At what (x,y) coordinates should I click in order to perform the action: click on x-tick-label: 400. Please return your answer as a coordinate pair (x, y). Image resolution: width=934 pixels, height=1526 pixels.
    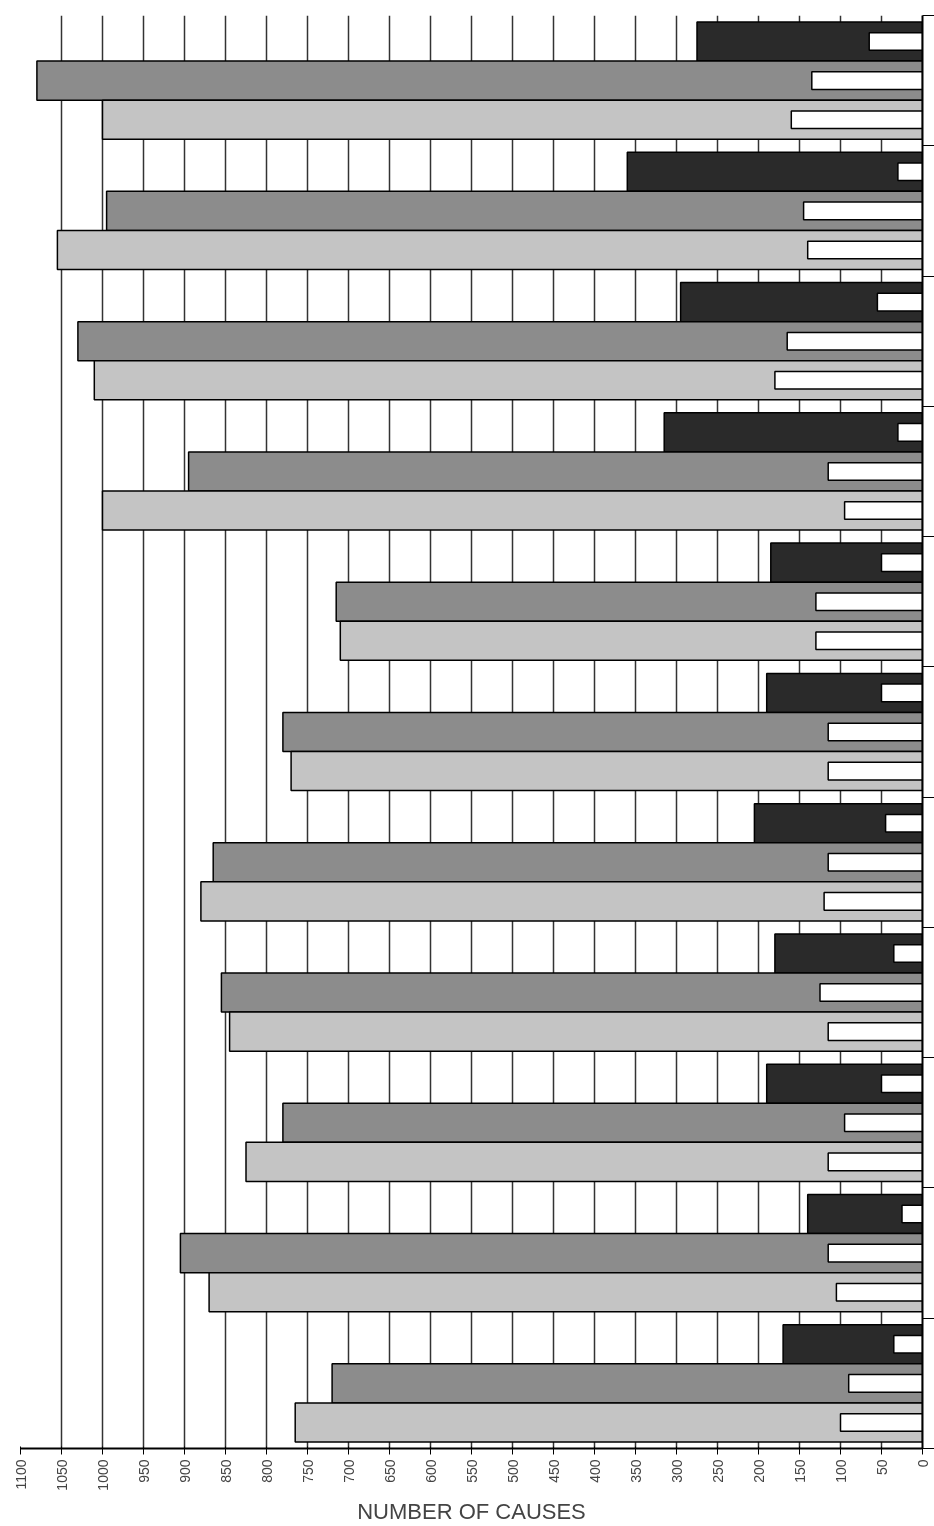
    Looking at the image, I should click on (594, 1471).